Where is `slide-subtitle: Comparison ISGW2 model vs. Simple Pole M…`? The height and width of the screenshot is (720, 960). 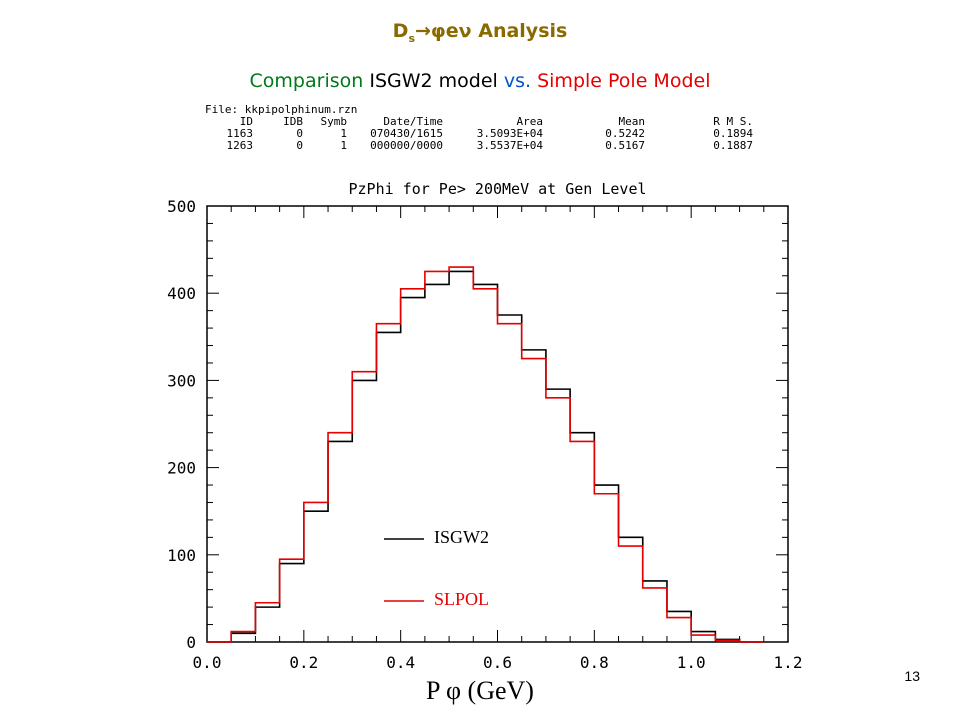 slide-subtitle: Comparison ISGW2 model vs. Simple Pole M… is located at coordinates (480, 81).